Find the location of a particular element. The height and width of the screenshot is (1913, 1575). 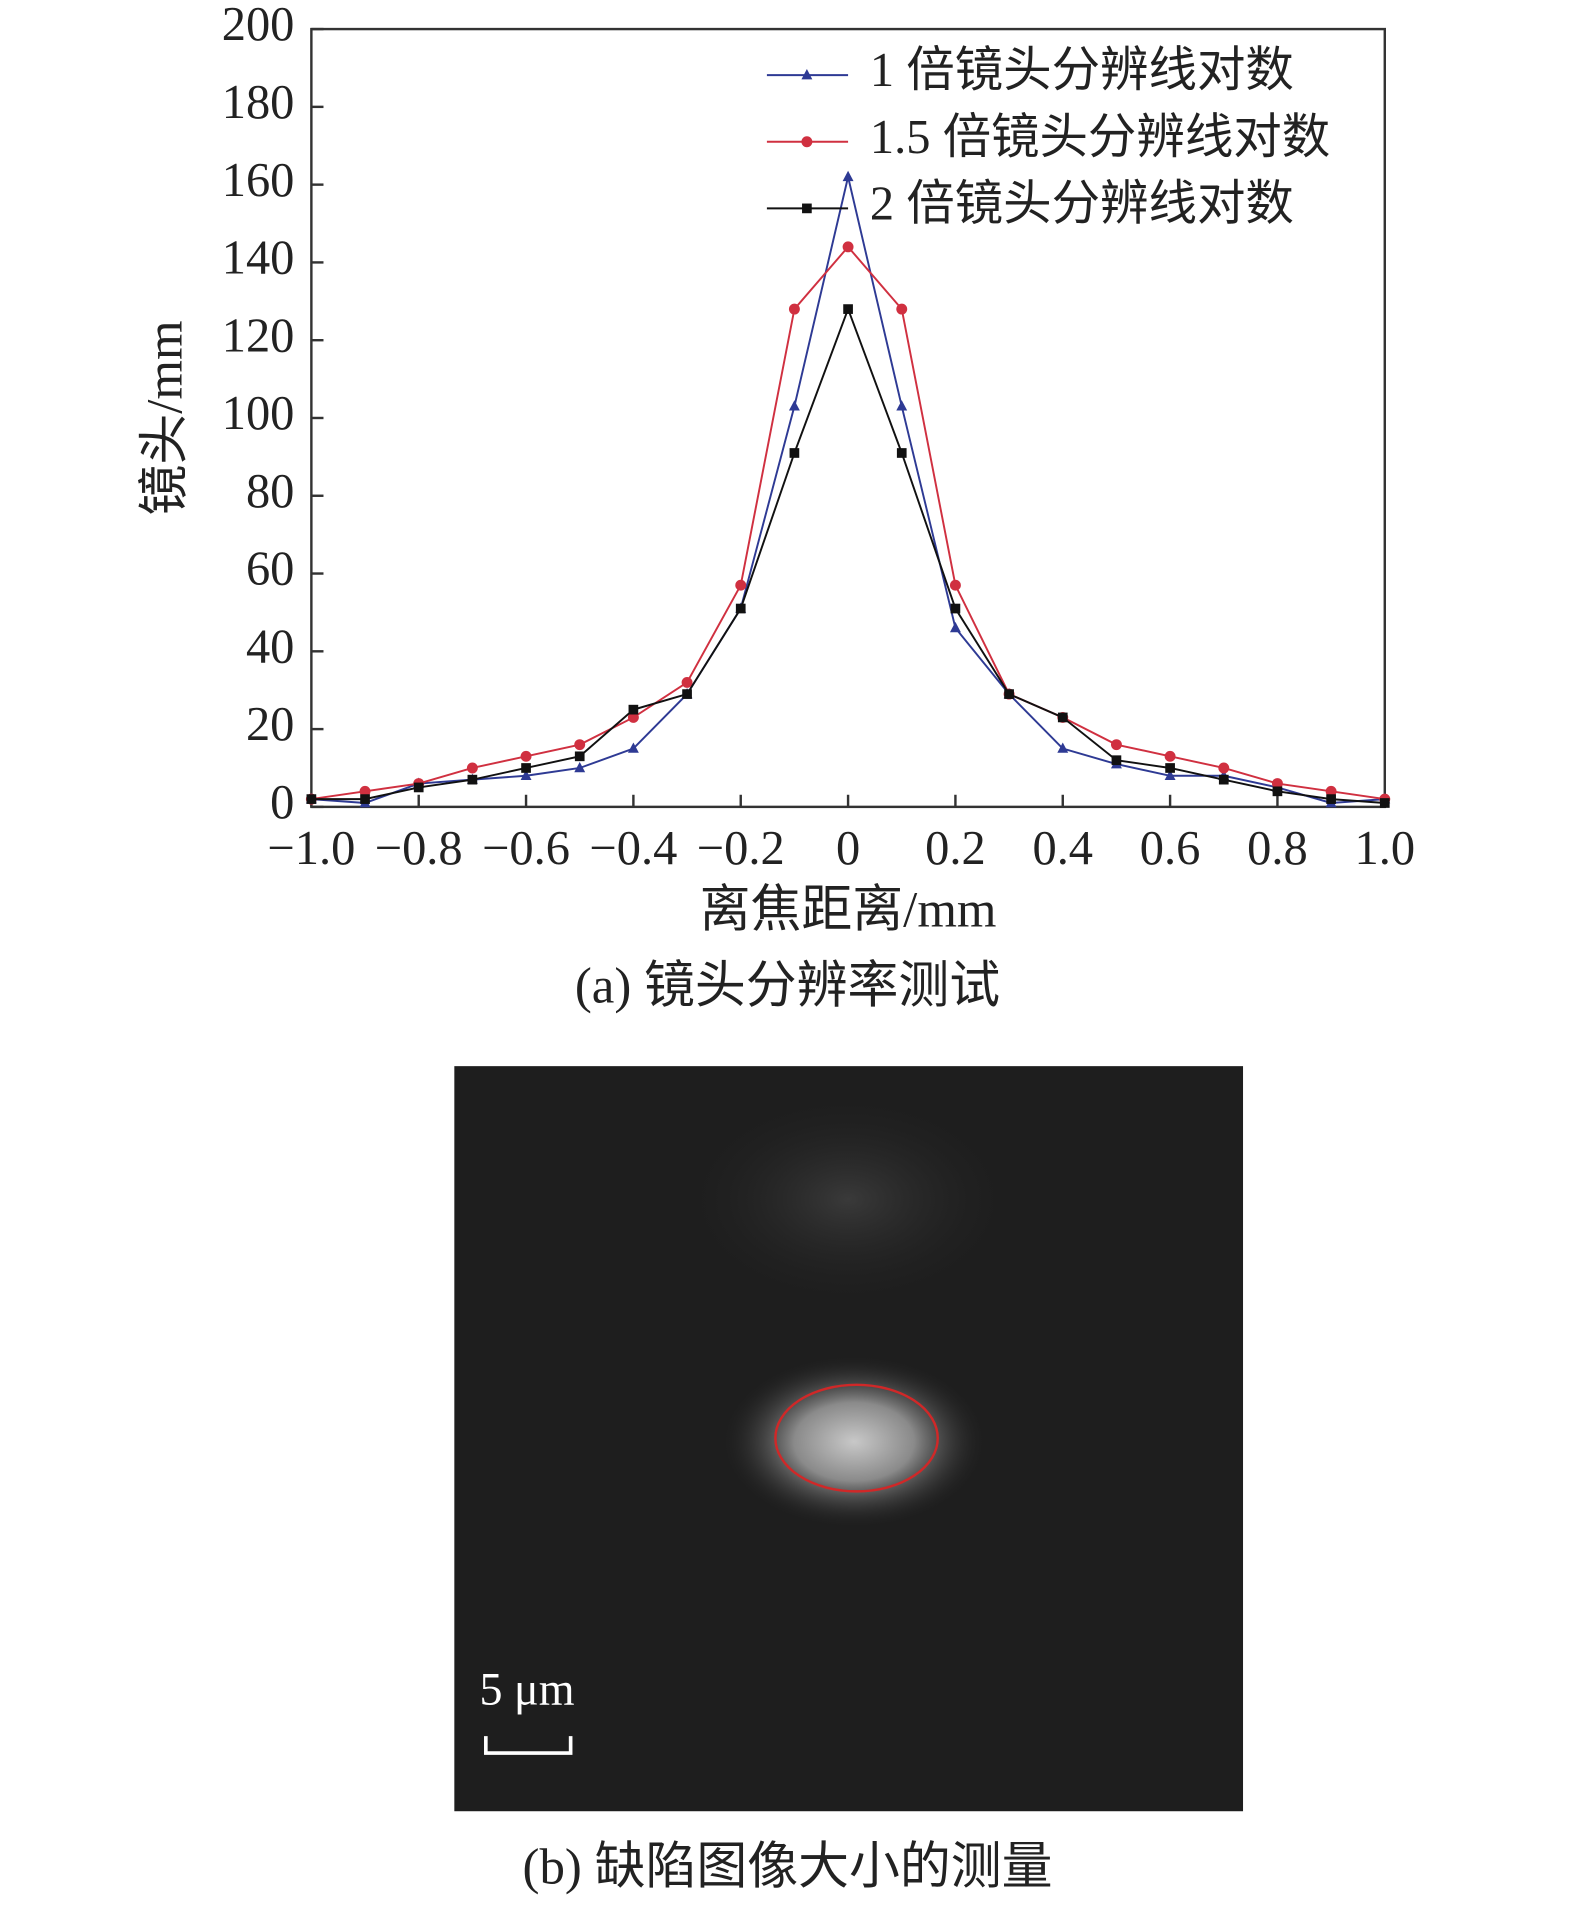

y-tick-label: 140 is located at coordinates (258, 258).